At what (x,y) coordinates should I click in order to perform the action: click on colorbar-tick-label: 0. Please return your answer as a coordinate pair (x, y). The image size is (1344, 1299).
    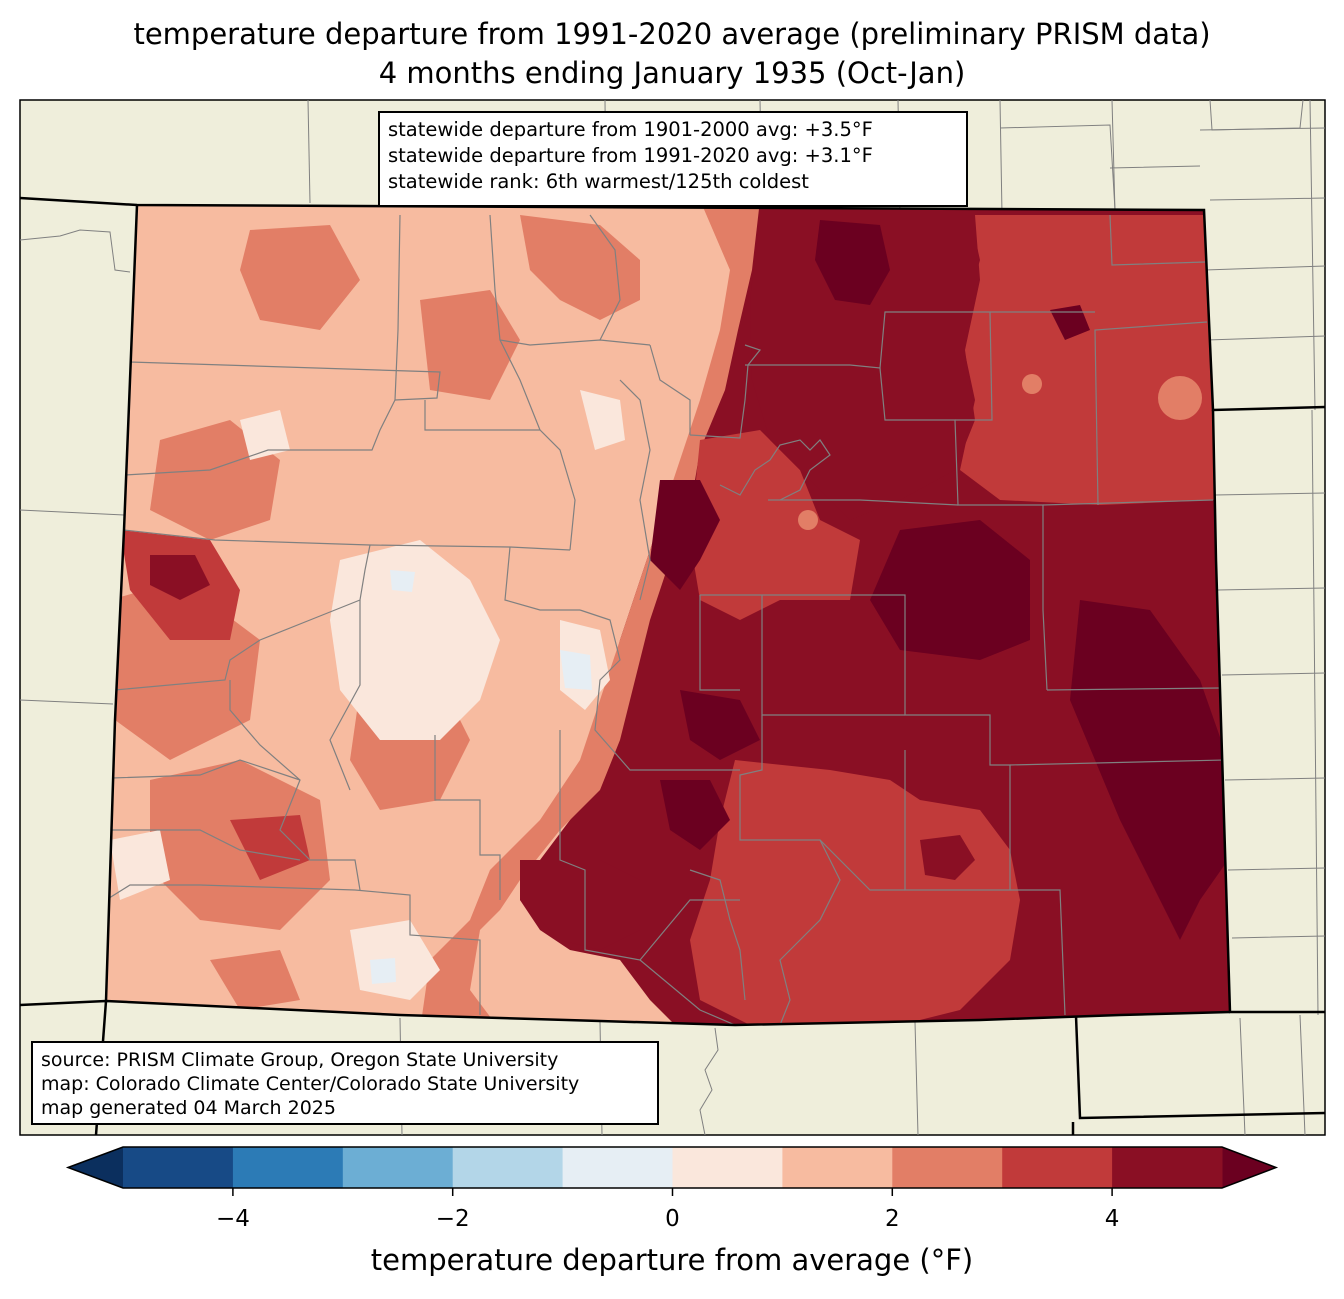
    Looking at the image, I should click on (672, 1219).